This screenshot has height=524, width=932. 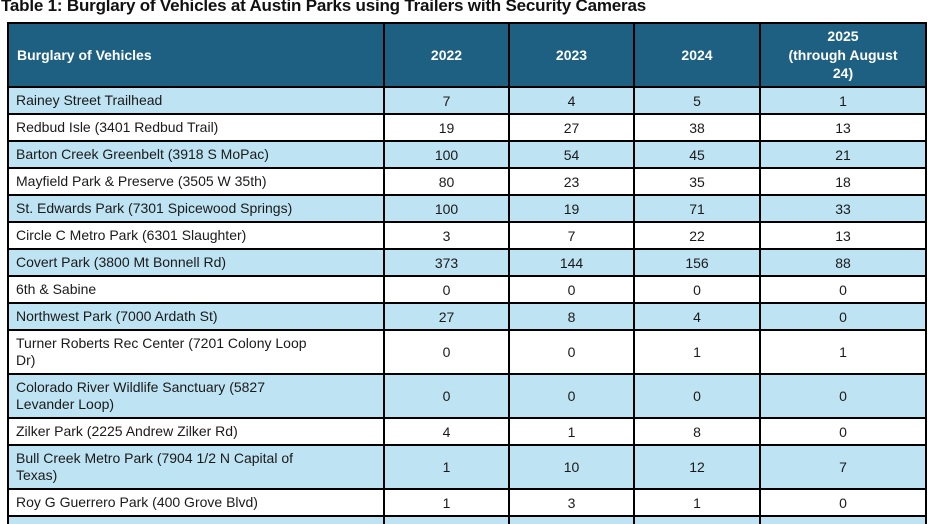 I want to click on count-cell: 80, so click(x=446, y=181).